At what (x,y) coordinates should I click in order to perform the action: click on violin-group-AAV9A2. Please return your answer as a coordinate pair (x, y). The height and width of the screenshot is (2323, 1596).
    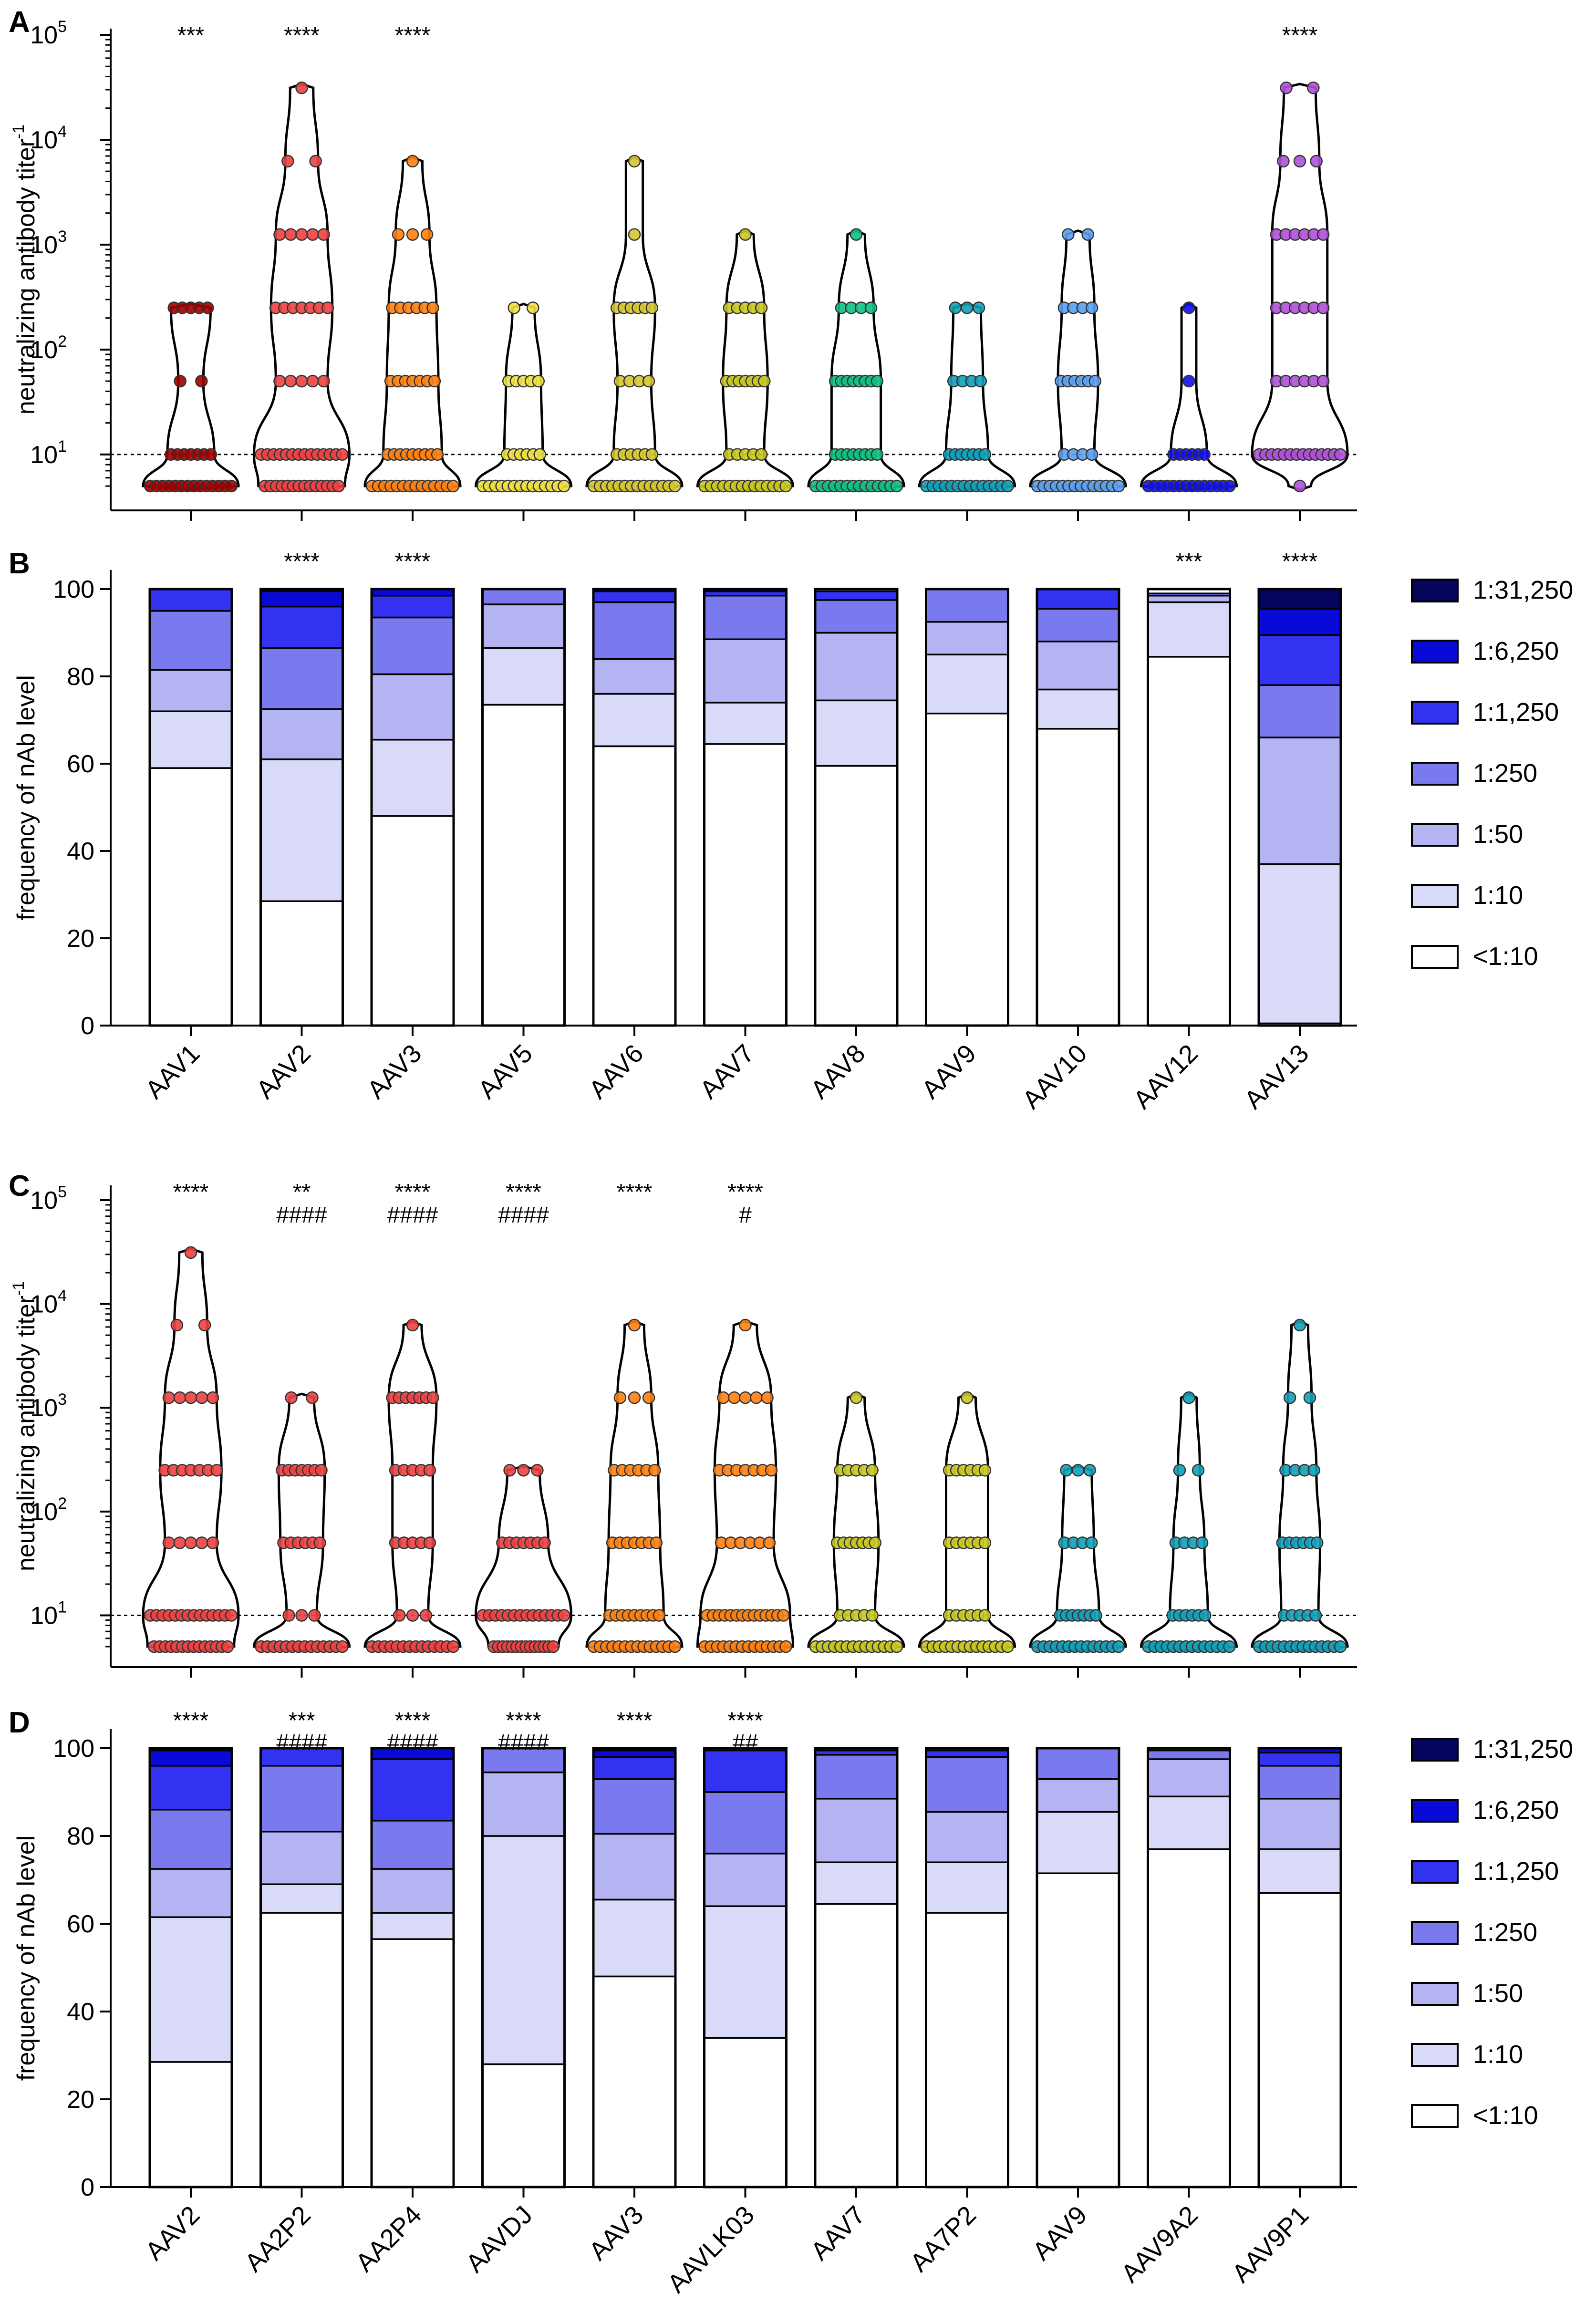
    Looking at the image, I should click on (1189, 1534).